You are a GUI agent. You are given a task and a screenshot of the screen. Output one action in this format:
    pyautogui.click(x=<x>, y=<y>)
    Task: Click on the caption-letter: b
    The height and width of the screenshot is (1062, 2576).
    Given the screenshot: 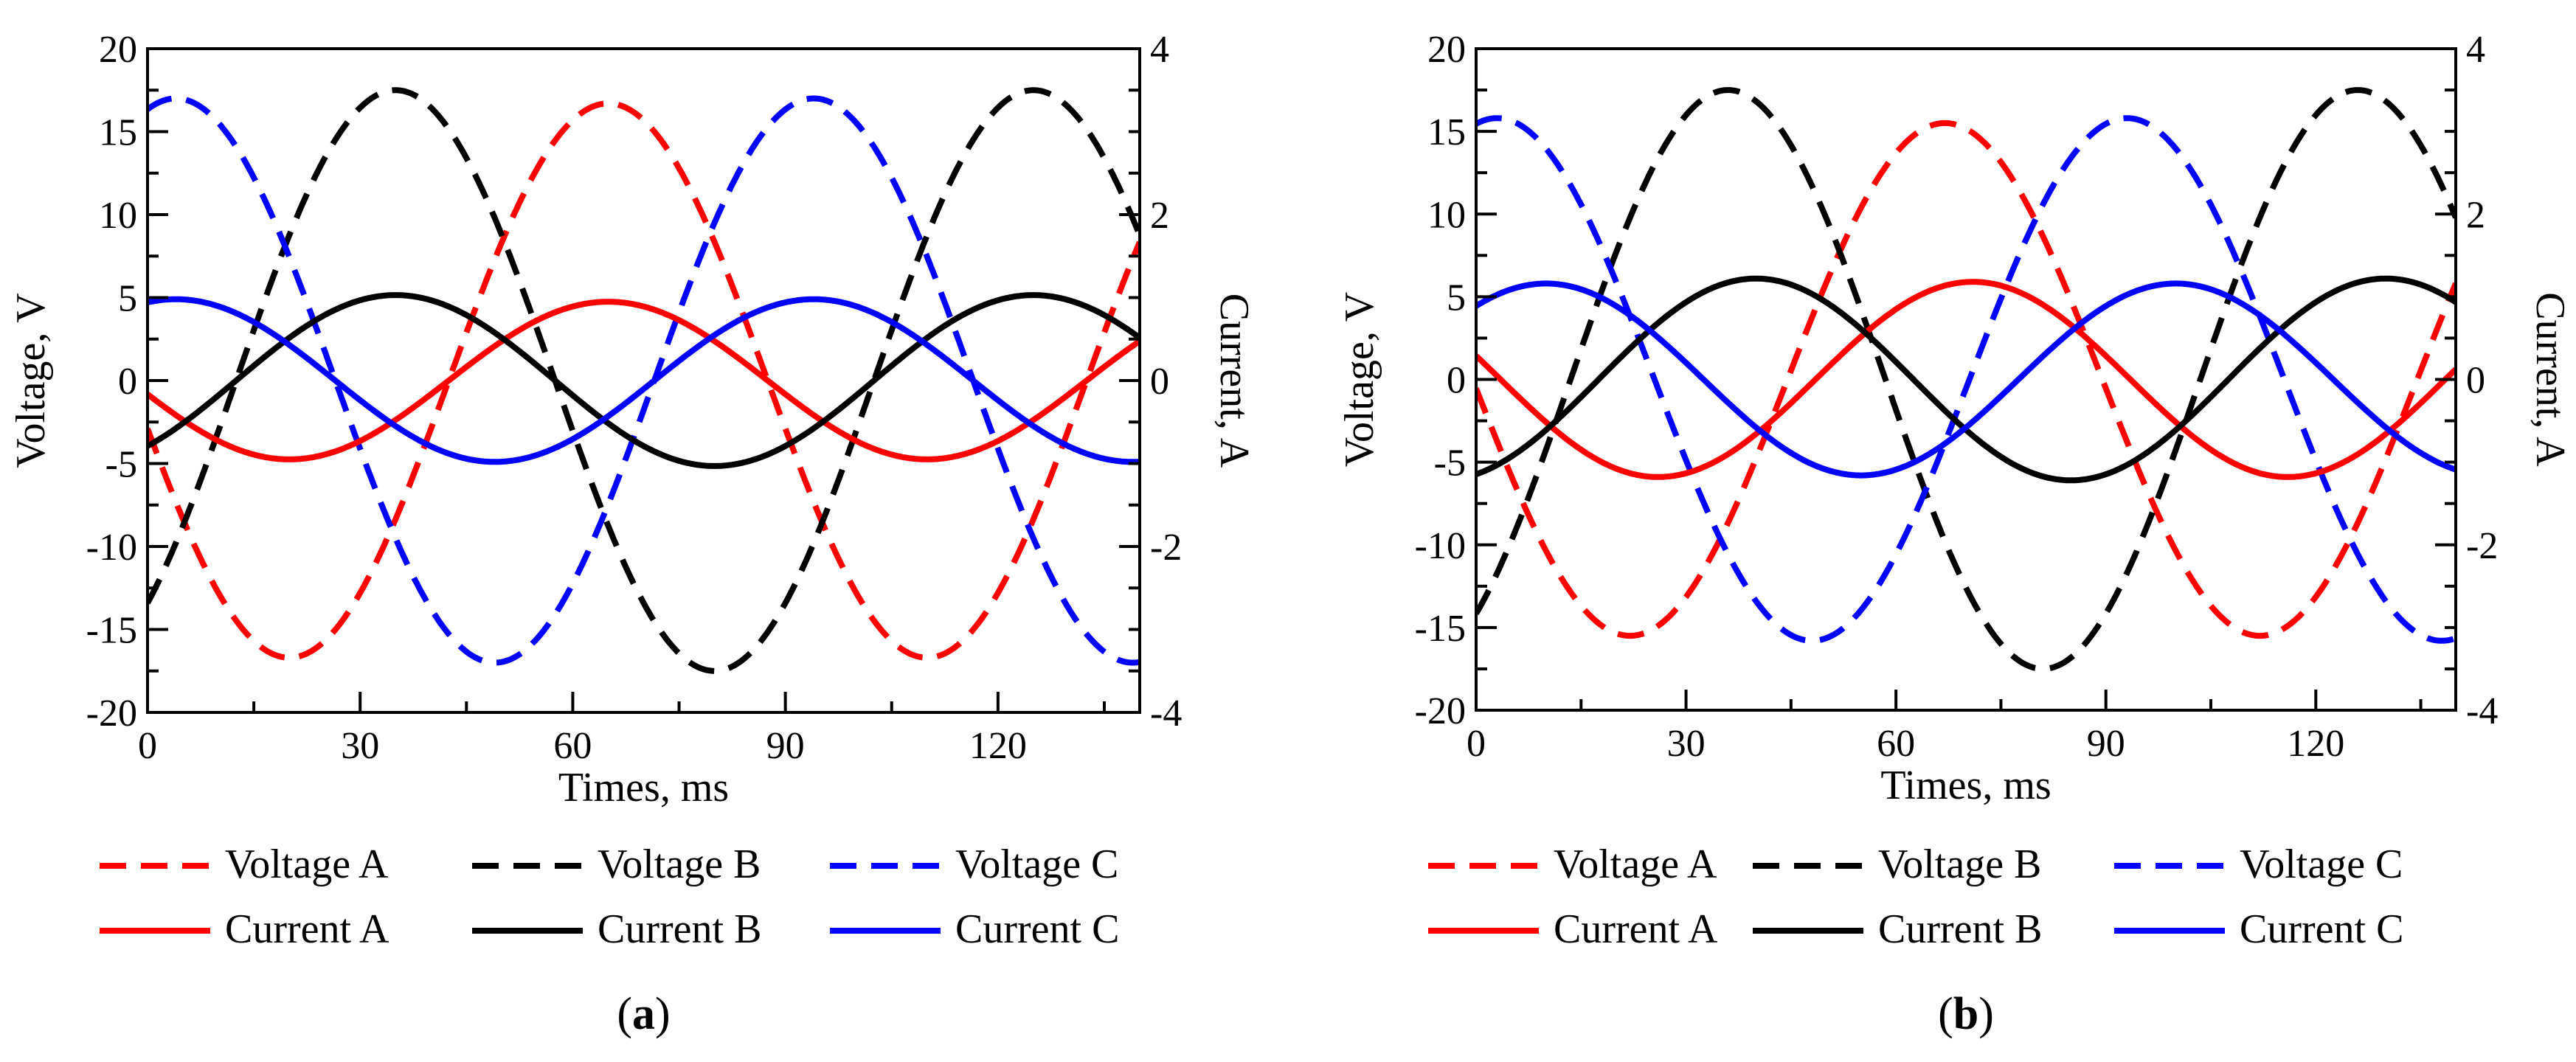 What is the action you would take?
    pyautogui.click(x=1966, y=1014)
    